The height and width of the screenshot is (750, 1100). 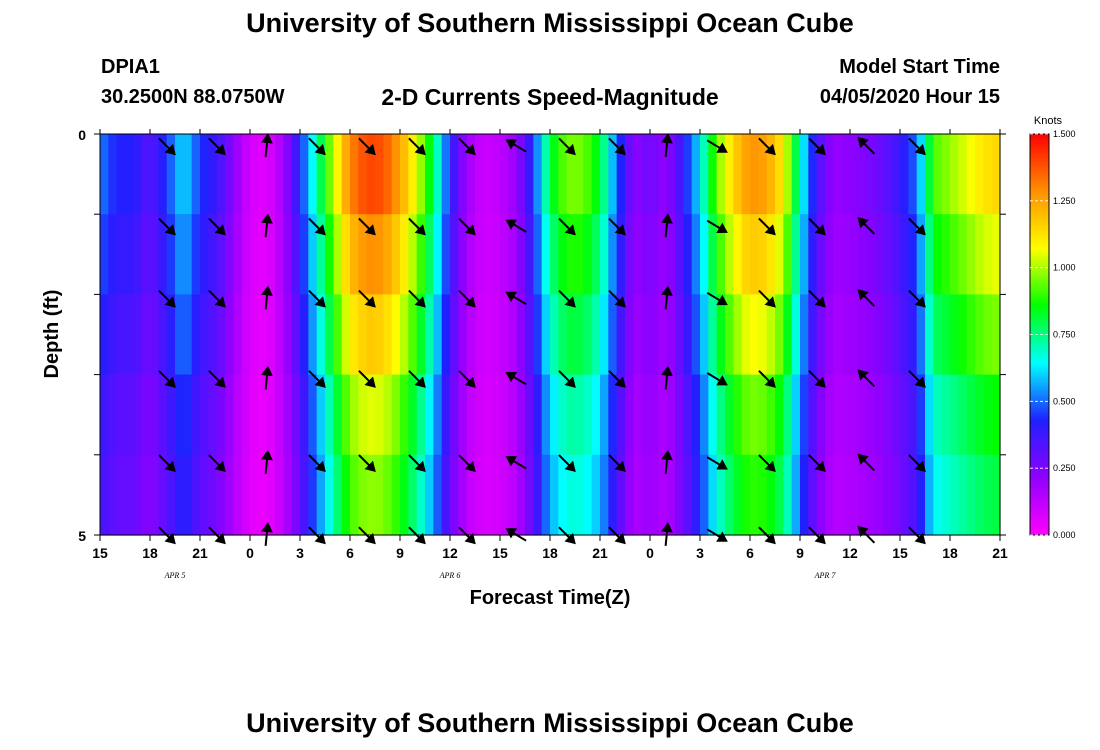 I want to click on colorbar-tick-label: 0.500, so click(x=1064, y=401).